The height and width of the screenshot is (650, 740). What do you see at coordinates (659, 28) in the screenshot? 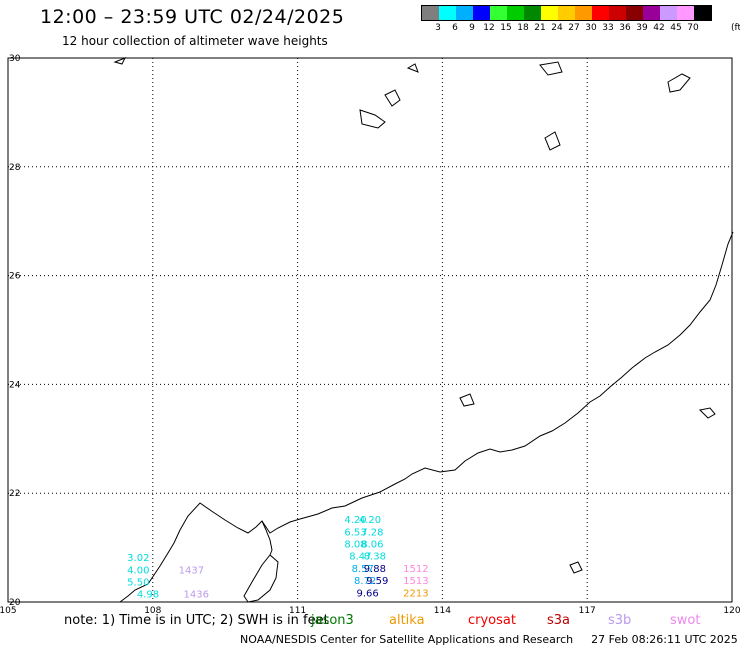
I see `legend-tick-label: 42` at bounding box center [659, 28].